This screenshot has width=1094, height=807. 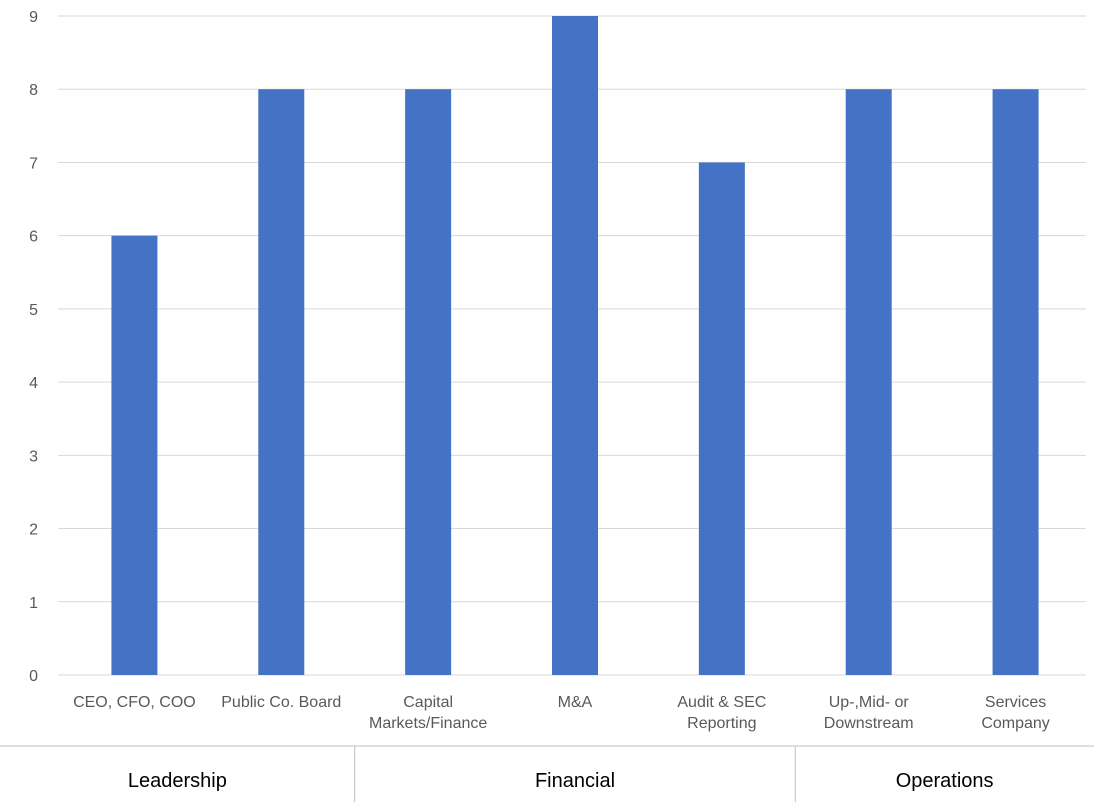 What do you see at coordinates (33, 603) in the screenshot?
I see `y-tick-label: 1` at bounding box center [33, 603].